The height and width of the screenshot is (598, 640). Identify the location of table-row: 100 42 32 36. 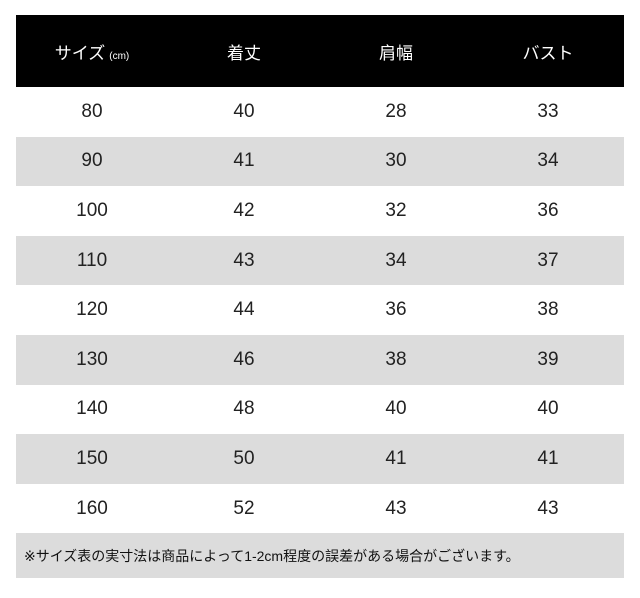
(320, 211).